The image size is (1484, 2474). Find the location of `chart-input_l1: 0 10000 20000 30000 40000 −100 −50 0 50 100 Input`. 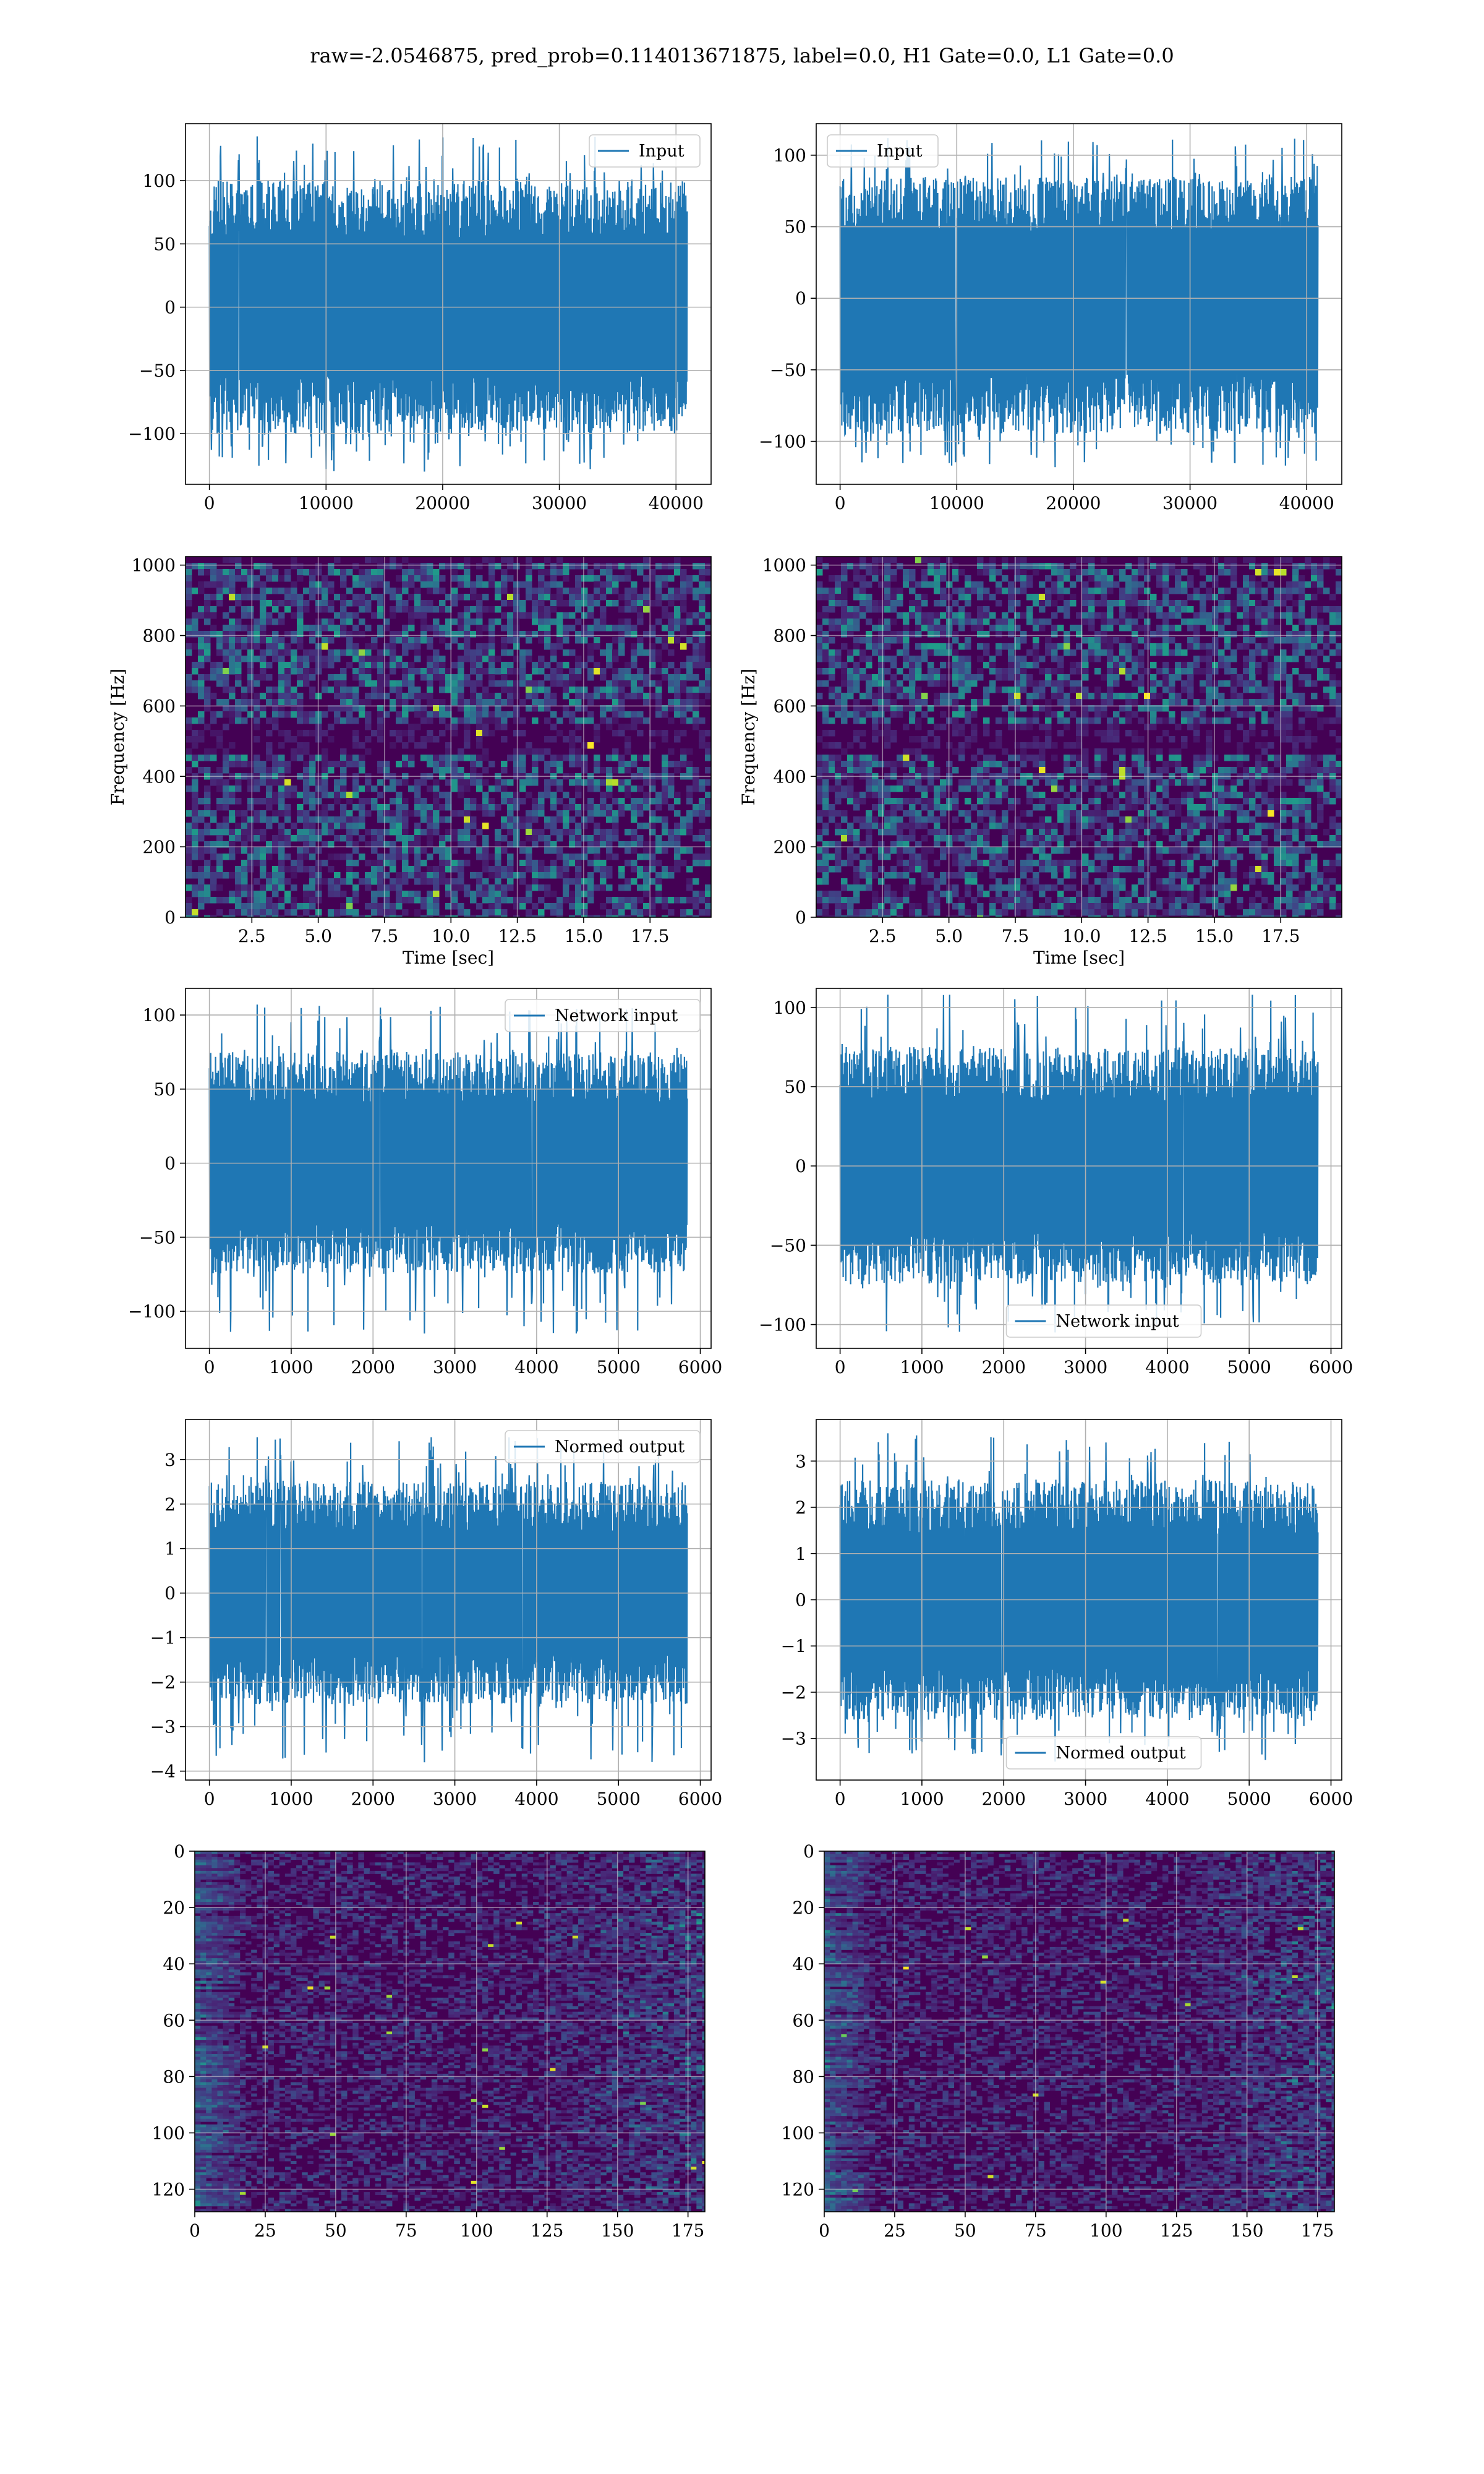

chart-input_l1: 0 10000 20000 30000 40000 −100 −50 0 50 100 Input is located at coordinates (1050, 318).